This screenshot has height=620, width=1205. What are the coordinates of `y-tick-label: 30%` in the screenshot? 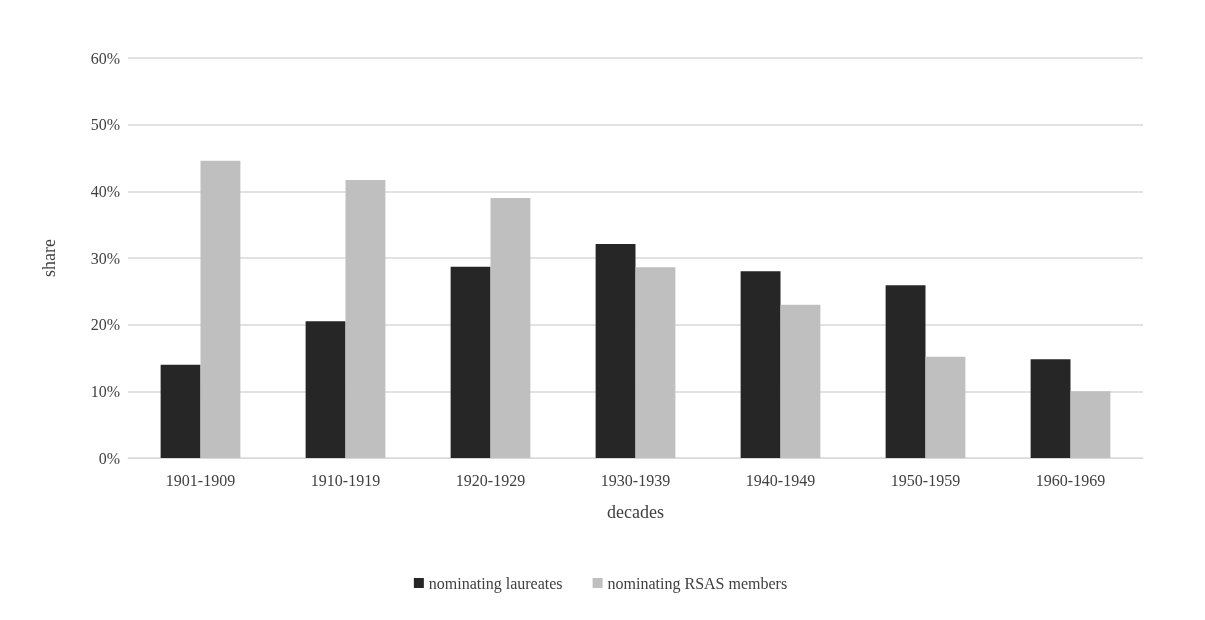 It's located at (105, 258).